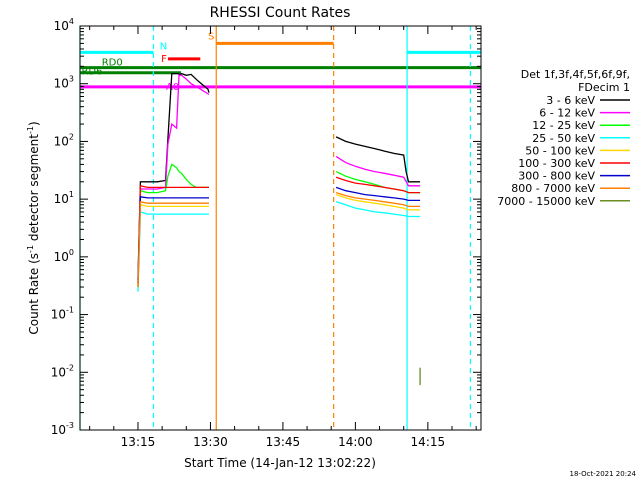 The image size is (640, 480). Describe the element at coordinates (71, 136) in the screenshot. I see `y-tick-exponent: 2` at that location.